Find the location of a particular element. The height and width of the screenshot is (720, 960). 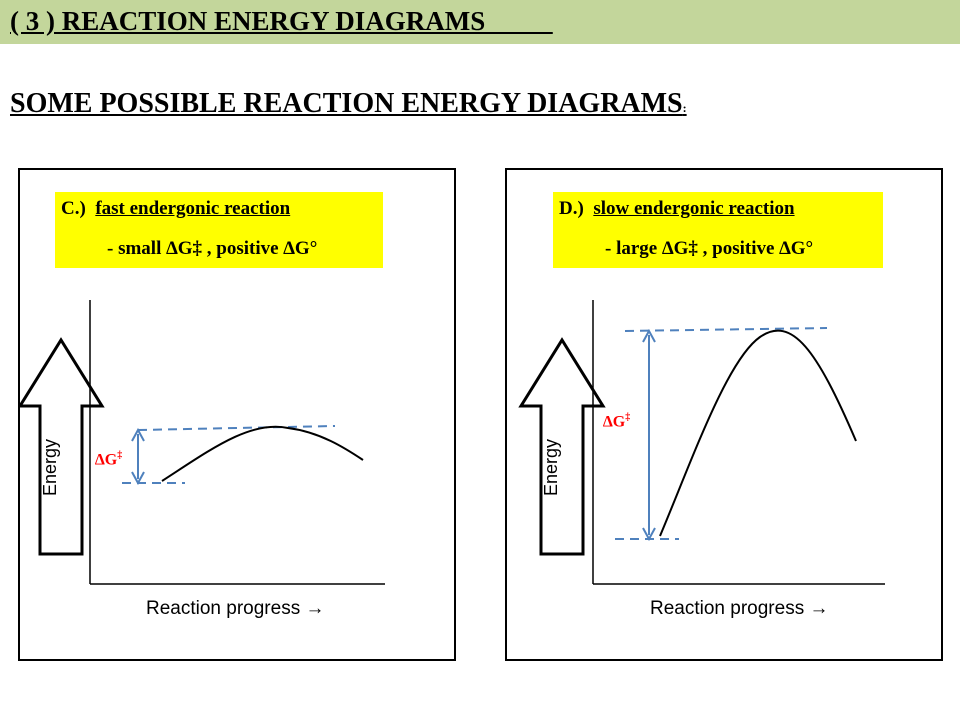

header-bar: ( 3 ) REACTION ENERGY DIAGRAMS is located at coordinates (480, 22).